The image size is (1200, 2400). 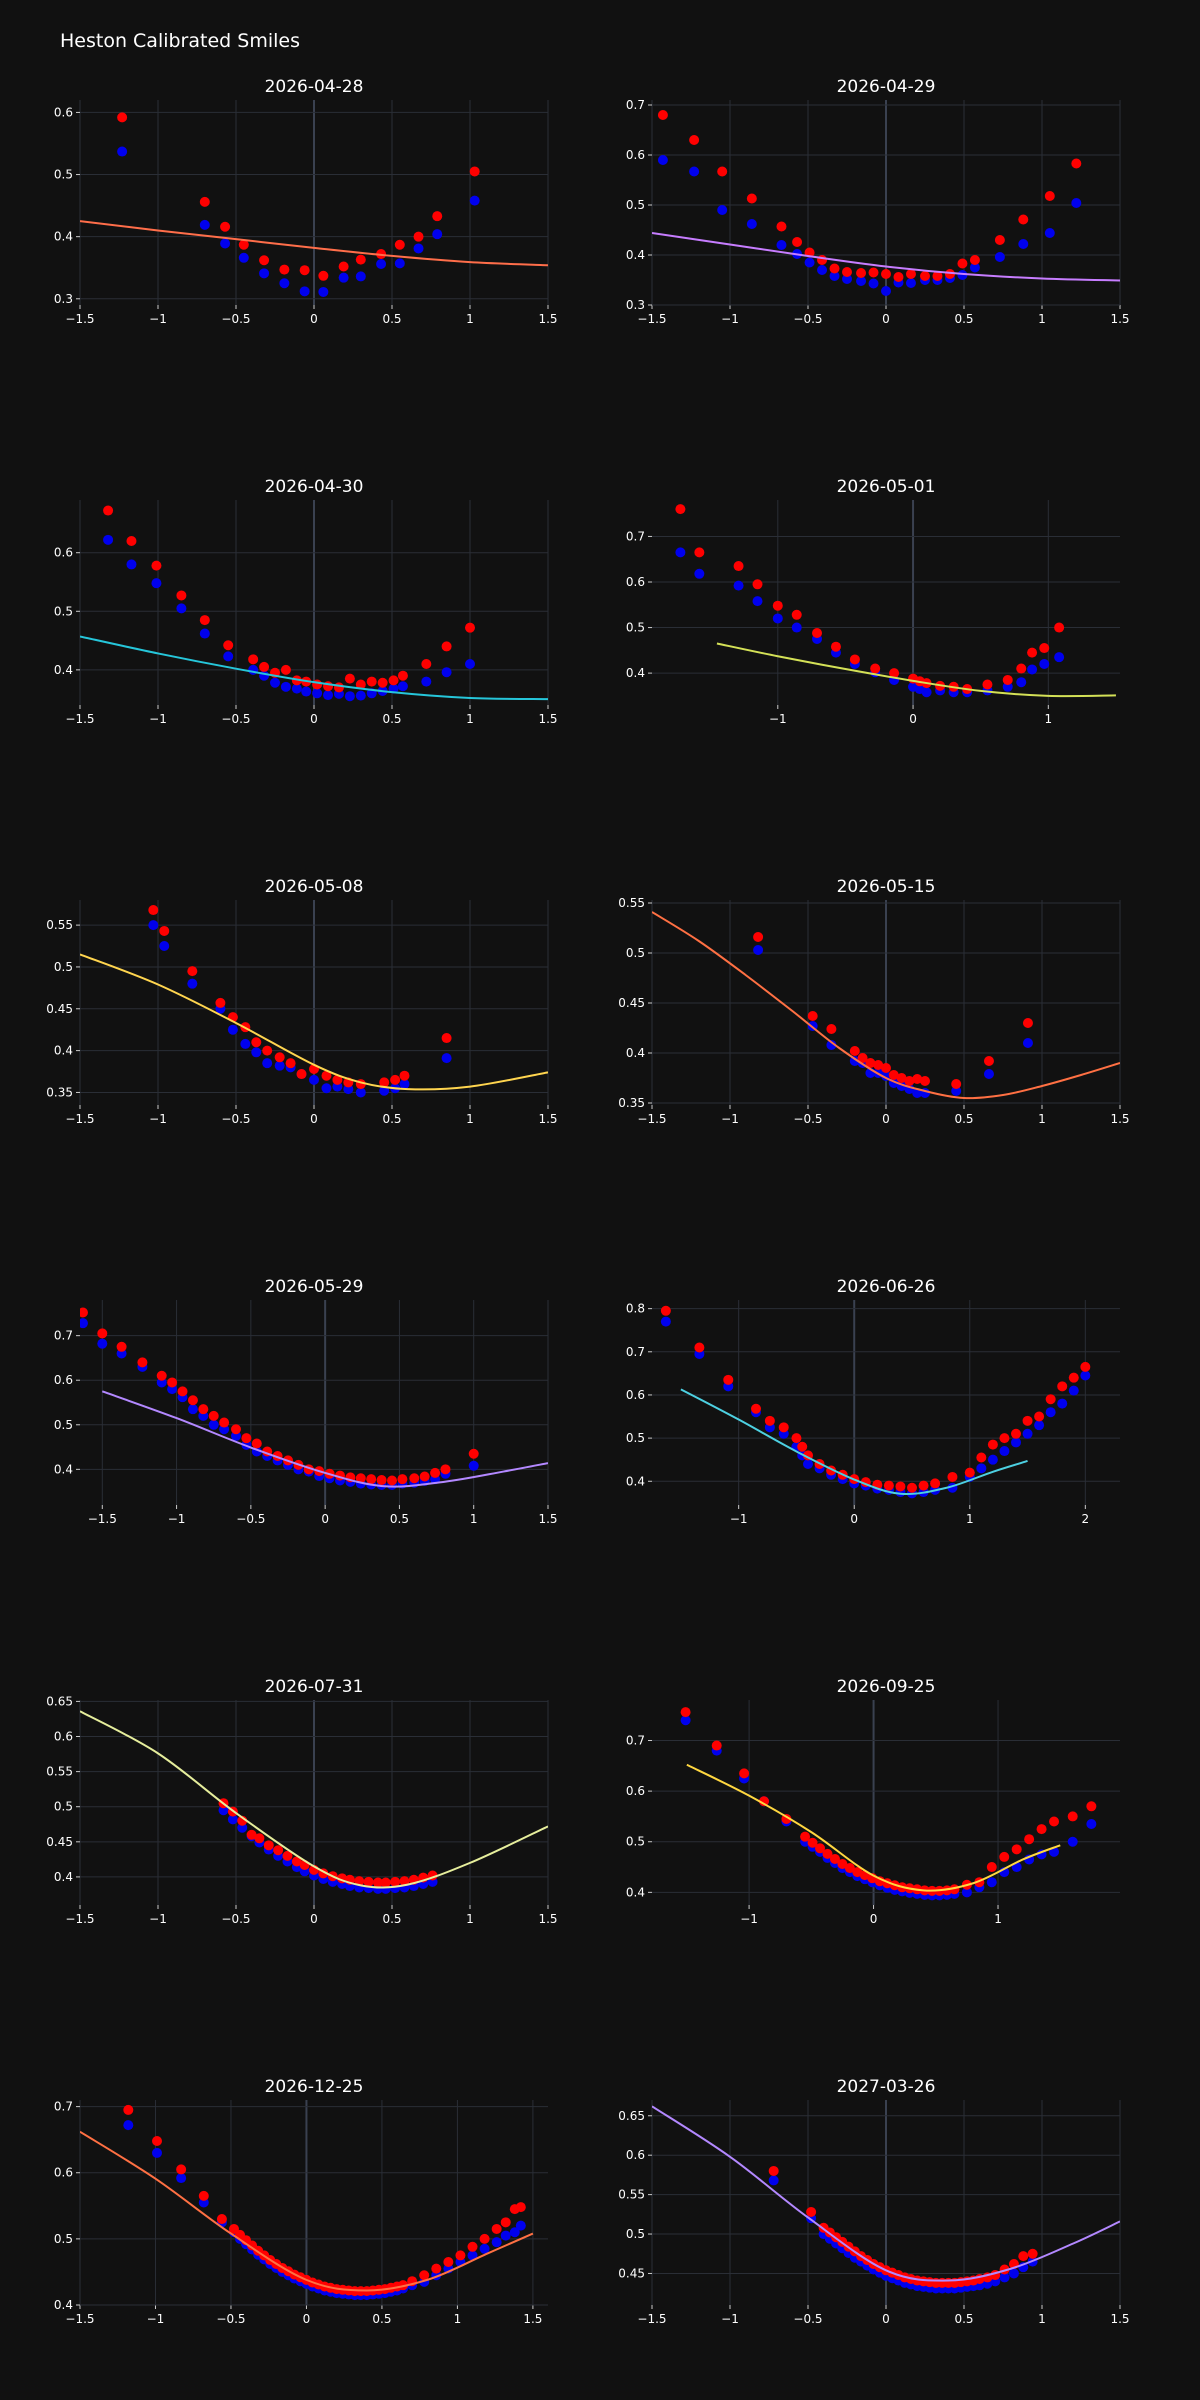 I want to click on chart-title: 2026-05-08, so click(x=314, y=887).